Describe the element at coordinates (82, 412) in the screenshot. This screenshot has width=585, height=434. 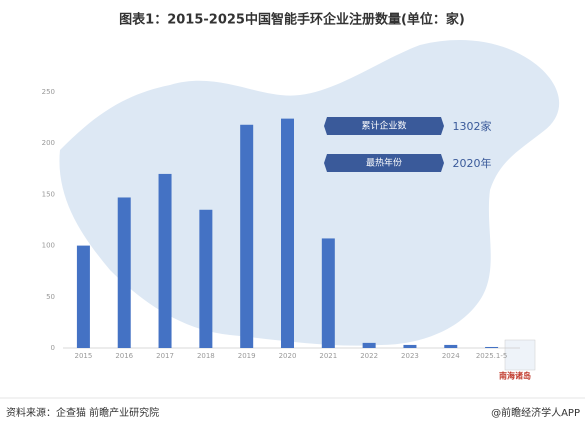
I see `source: 资料来源：企查猫 前瞻产业研究院` at that location.